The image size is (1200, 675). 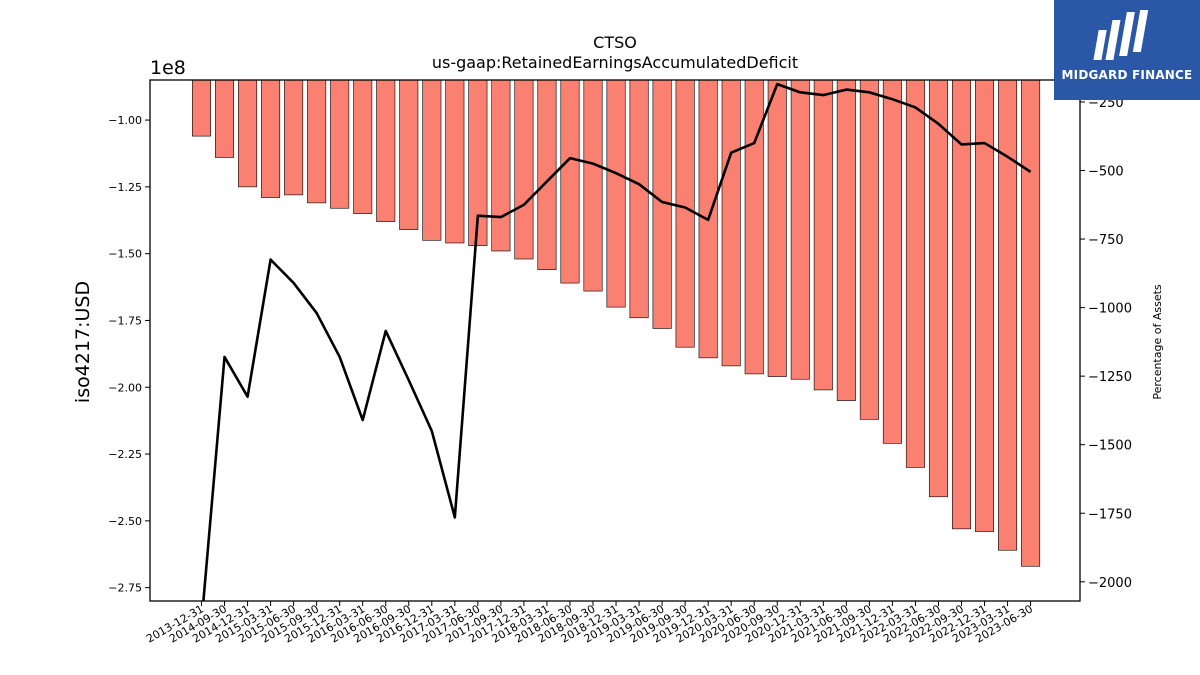 I want to click on y-tick-label: −2.75, so click(x=125, y=588).